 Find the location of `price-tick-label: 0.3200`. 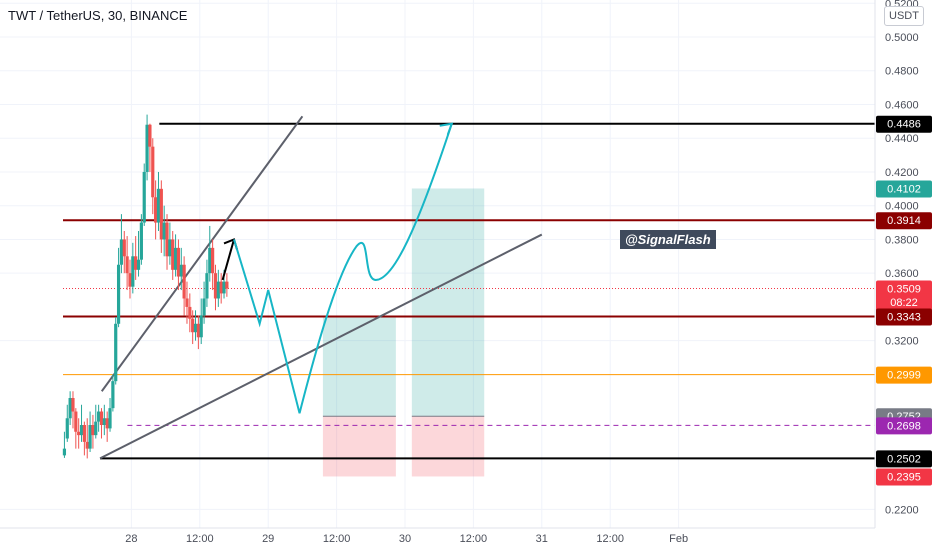

price-tick-label: 0.3200 is located at coordinates (902, 342).